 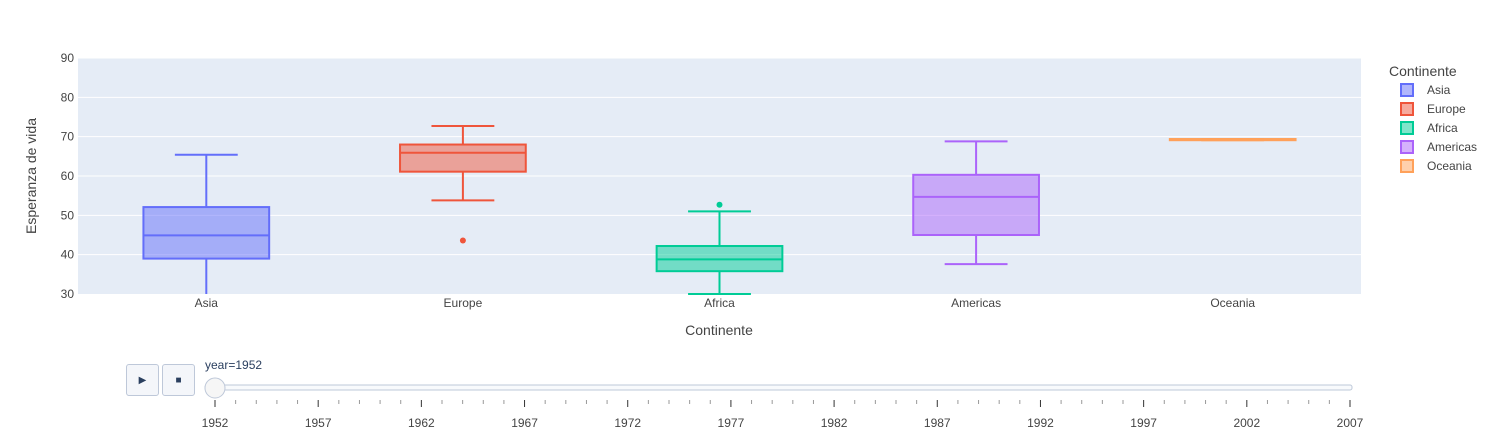 I want to click on legend-item-americas: Americas, so click(x=1438, y=147).